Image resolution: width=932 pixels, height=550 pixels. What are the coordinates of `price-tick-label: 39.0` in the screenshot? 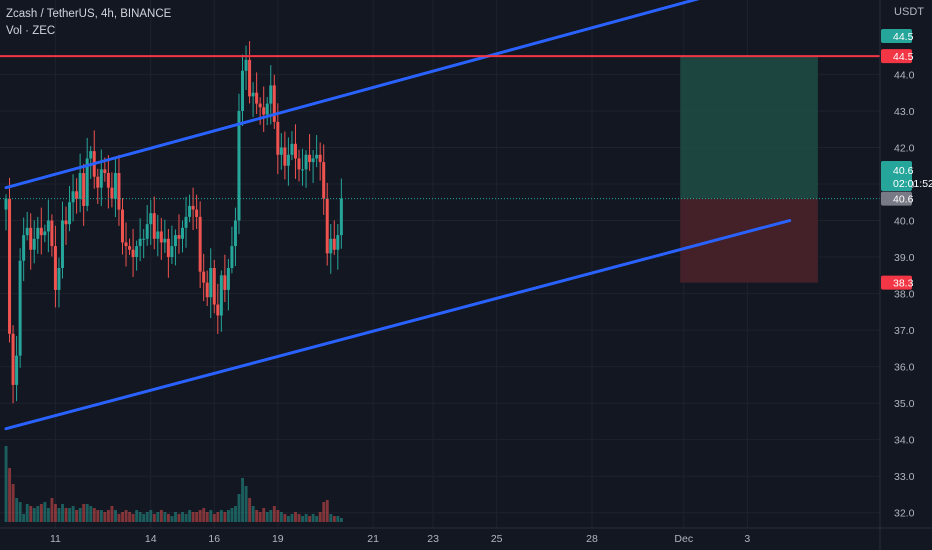 It's located at (904, 258).